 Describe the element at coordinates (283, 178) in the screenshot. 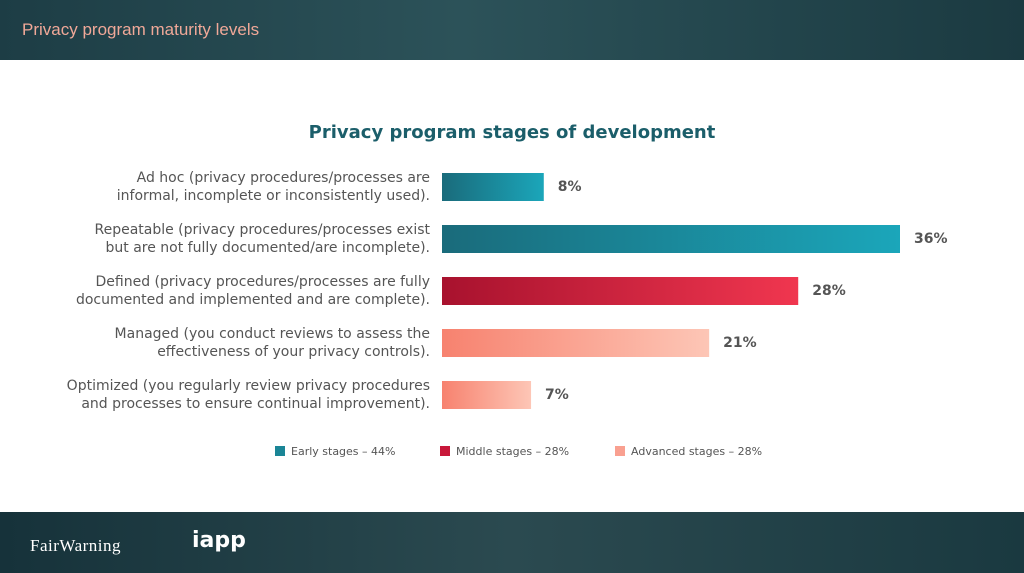

I see `category-line: Ad hoc (privacy procedures/processes are` at that location.